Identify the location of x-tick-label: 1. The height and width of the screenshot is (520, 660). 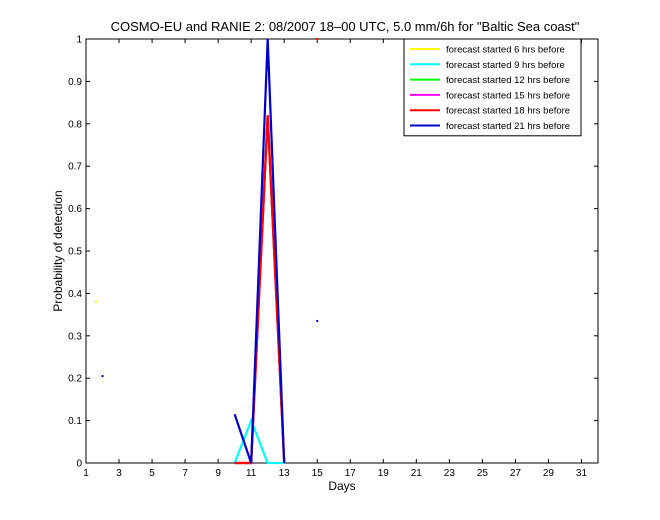
(86, 473).